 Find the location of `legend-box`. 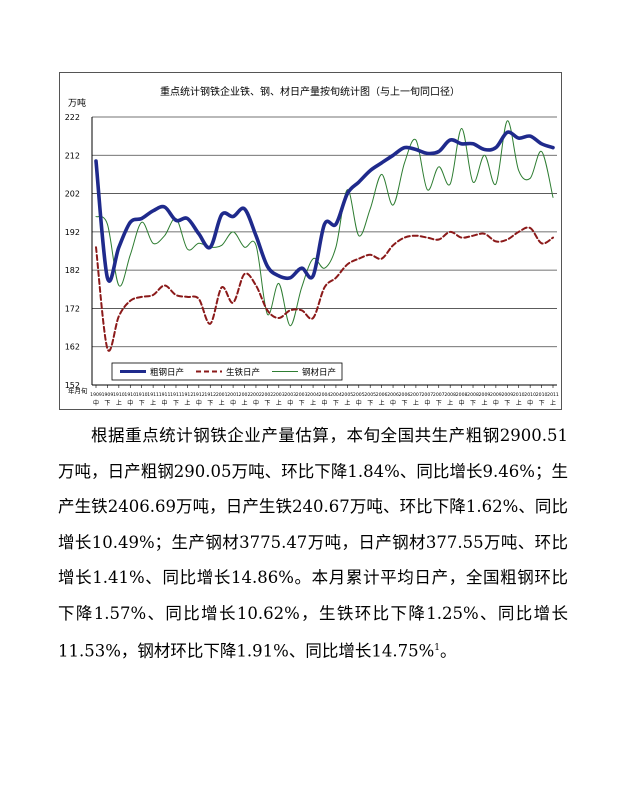

legend-box is located at coordinates (227, 371).